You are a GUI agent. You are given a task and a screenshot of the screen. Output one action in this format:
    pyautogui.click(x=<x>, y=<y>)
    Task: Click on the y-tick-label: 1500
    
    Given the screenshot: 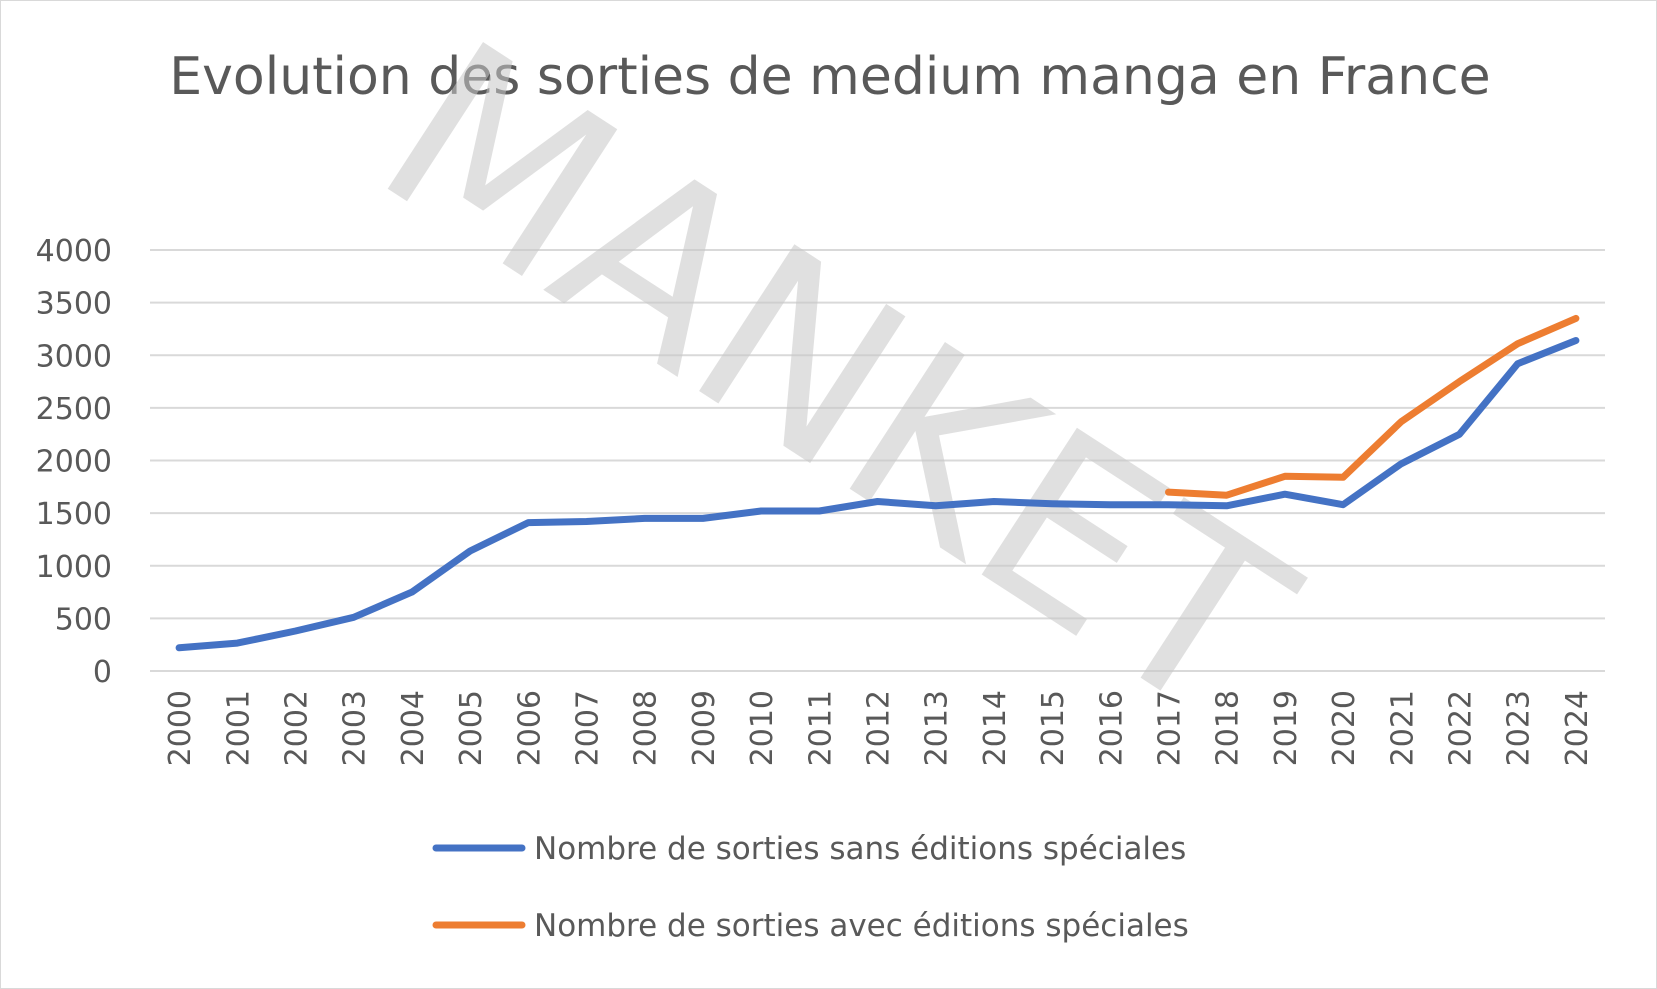 What is the action you would take?
    pyautogui.click(x=74, y=514)
    